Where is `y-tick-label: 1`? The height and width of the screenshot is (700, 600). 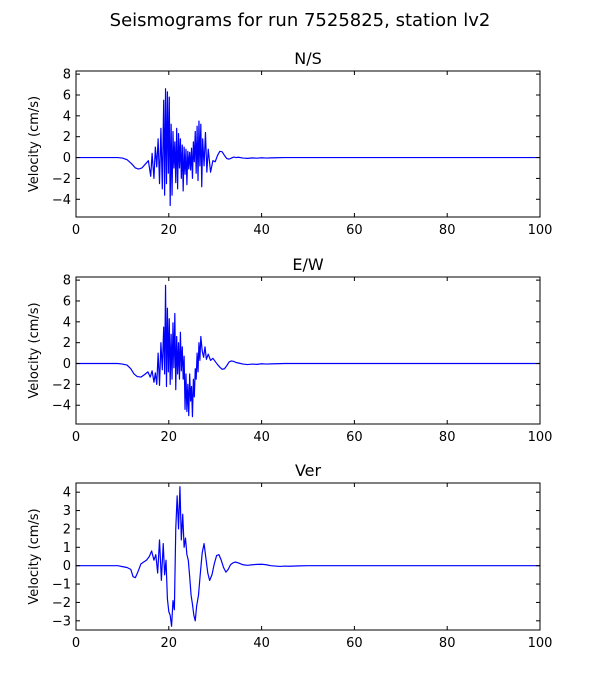 y-tick-label: 1 is located at coordinates (67, 548).